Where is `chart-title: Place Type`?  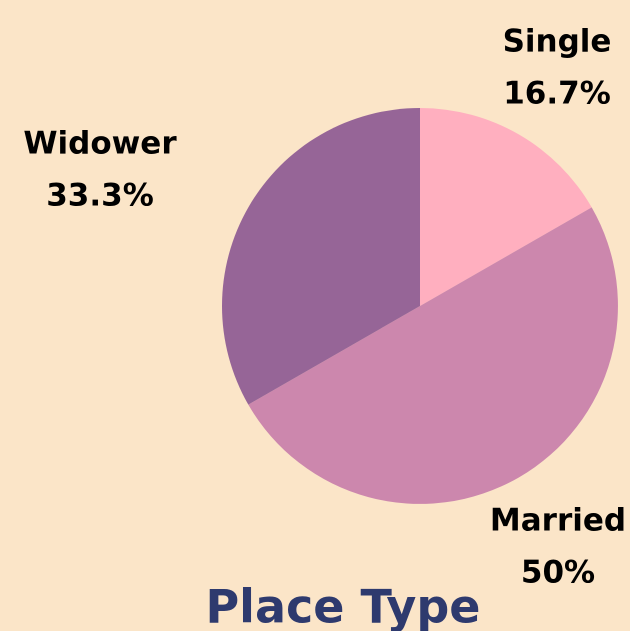
chart-title: Place Type is located at coordinates (342, 605).